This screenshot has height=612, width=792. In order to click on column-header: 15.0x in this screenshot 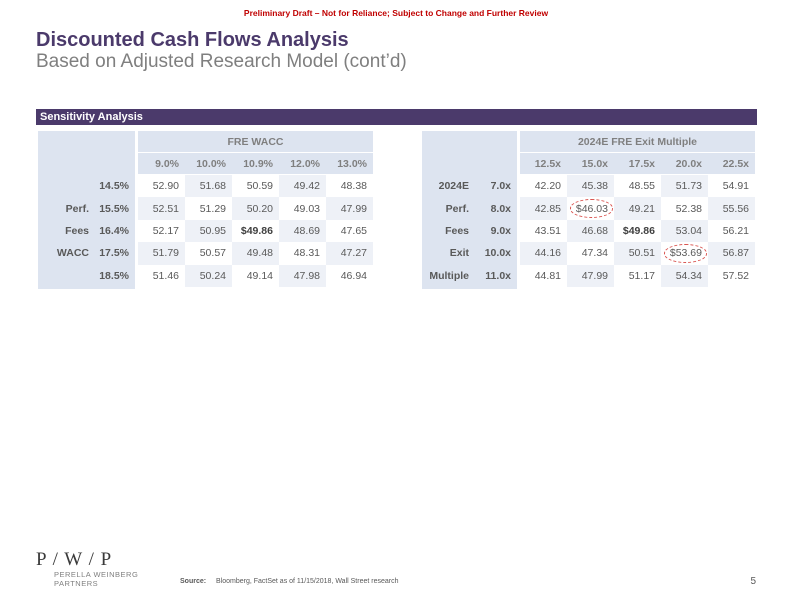, I will do `click(590, 163)`.